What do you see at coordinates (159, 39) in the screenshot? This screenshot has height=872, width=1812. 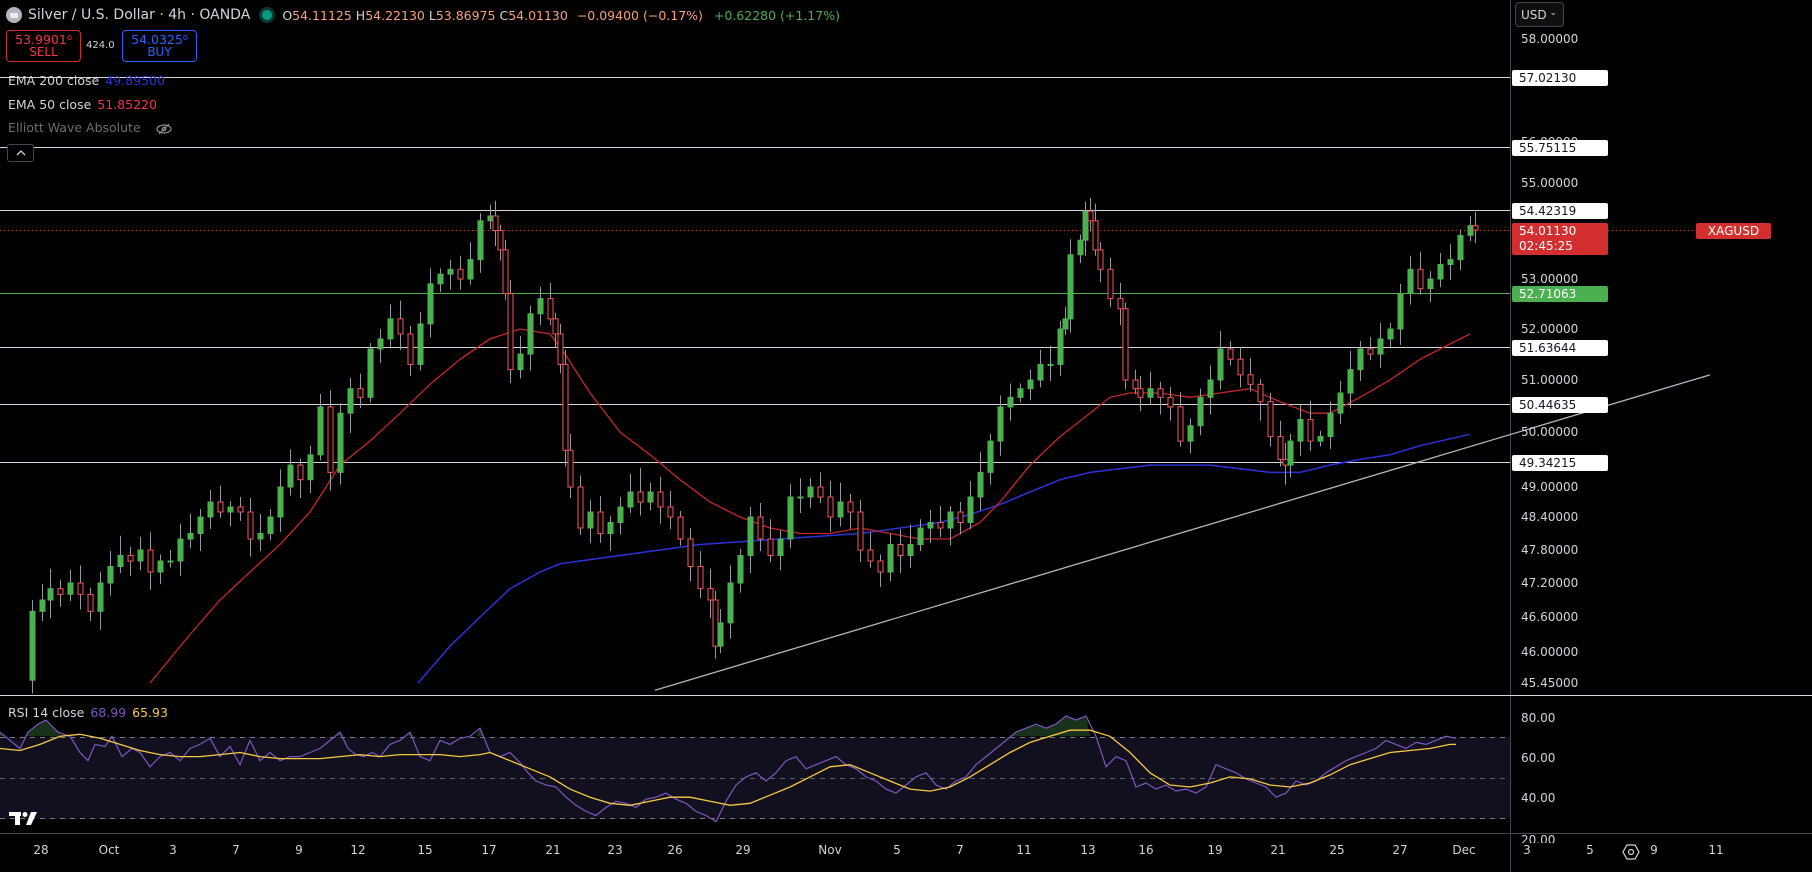 I see `buy-price: 54.0325⁰` at bounding box center [159, 39].